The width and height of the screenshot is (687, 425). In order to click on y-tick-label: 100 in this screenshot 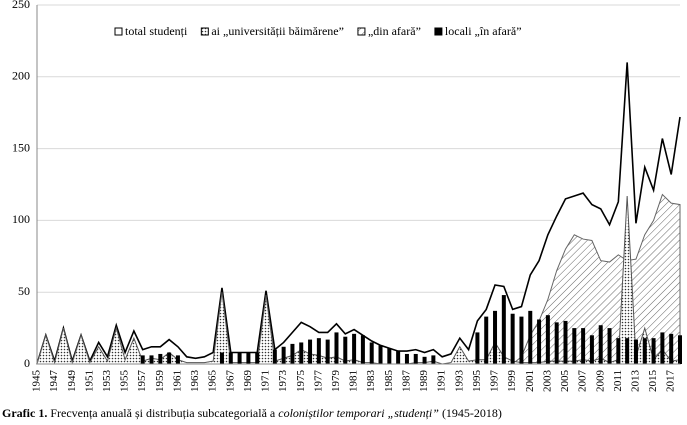, I will do `click(21, 219)`.